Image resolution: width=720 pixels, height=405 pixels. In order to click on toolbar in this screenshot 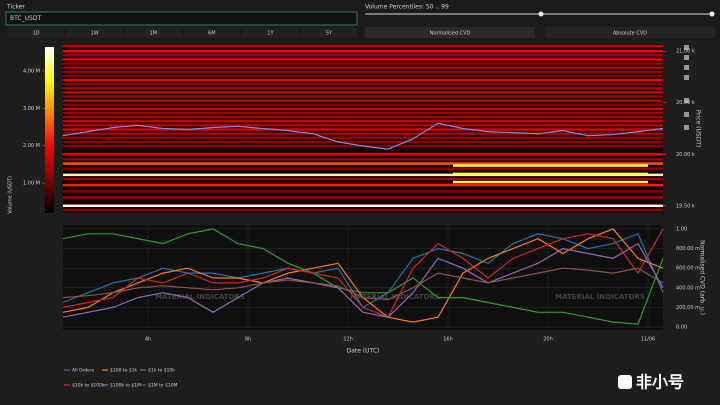, I will do `click(686, 87)`.